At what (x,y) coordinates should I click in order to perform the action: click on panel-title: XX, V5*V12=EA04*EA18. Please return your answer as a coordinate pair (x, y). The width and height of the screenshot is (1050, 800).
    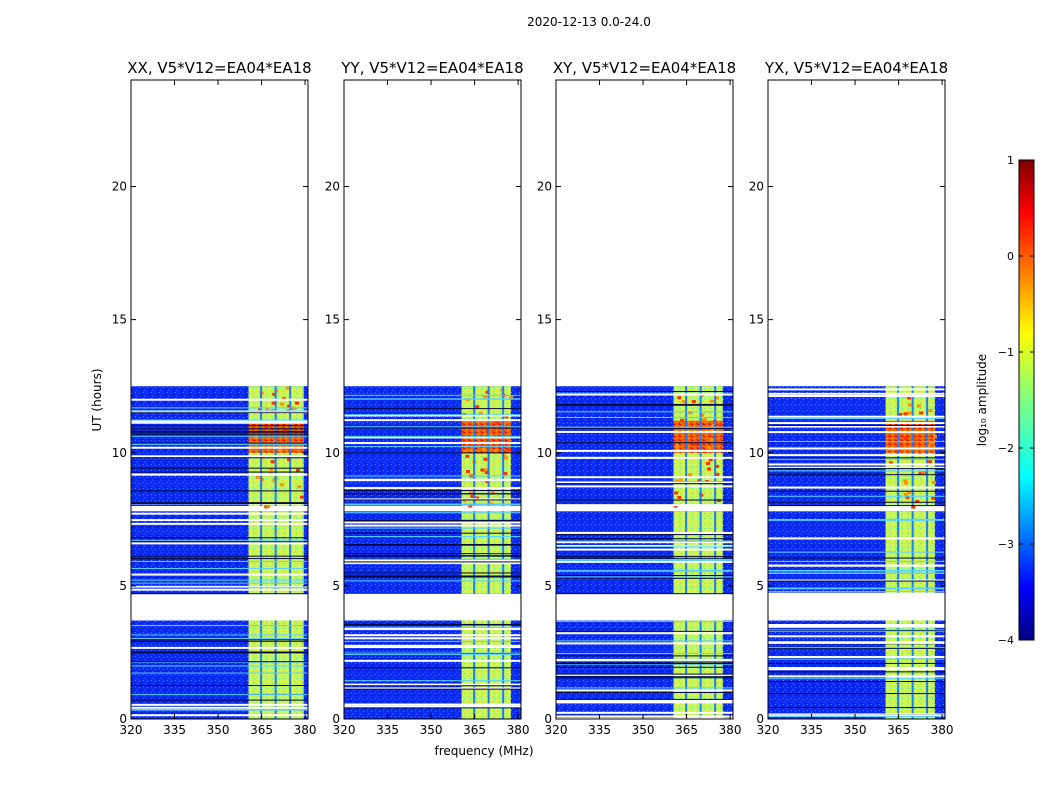
    Looking at the image, I should click on (219, 68).